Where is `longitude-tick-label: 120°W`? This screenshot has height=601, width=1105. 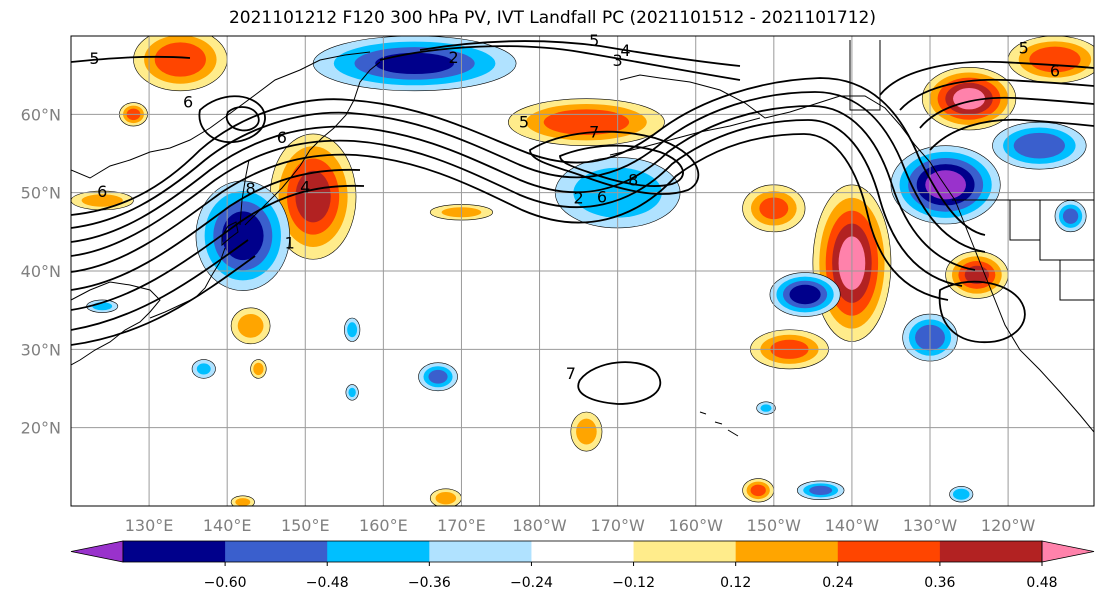 longitude-tick-label: 120°W is located at coordinates (1008, 525).